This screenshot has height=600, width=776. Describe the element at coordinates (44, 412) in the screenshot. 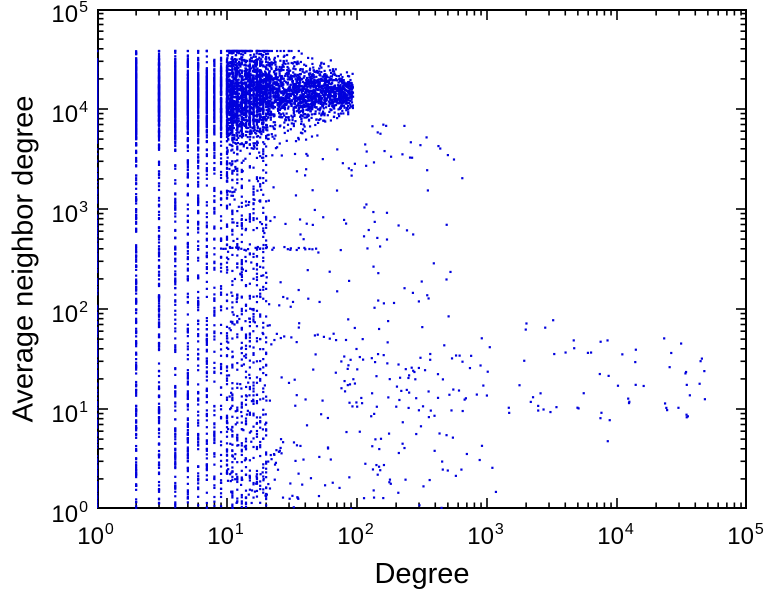

I see `y-tick-label: 101` at that location.